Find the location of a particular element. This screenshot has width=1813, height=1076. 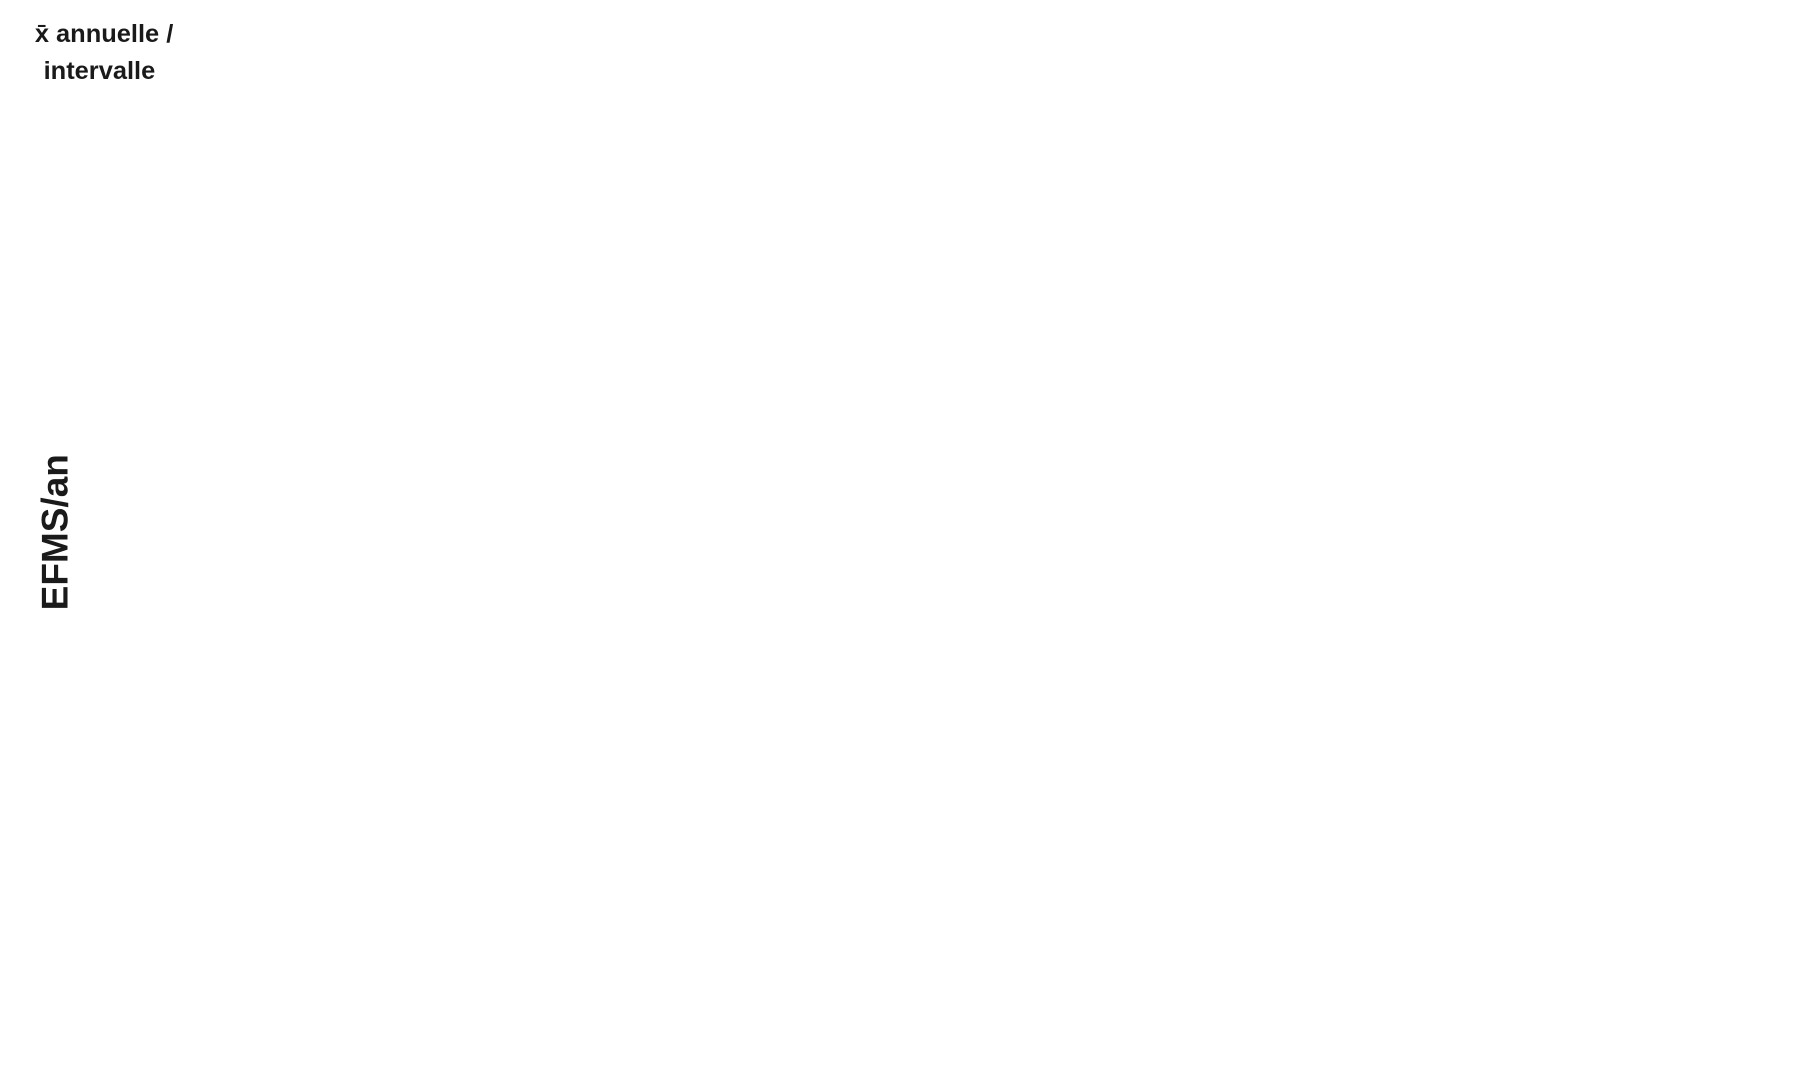

header-line: intervalle is located at coordinates (100, 71).